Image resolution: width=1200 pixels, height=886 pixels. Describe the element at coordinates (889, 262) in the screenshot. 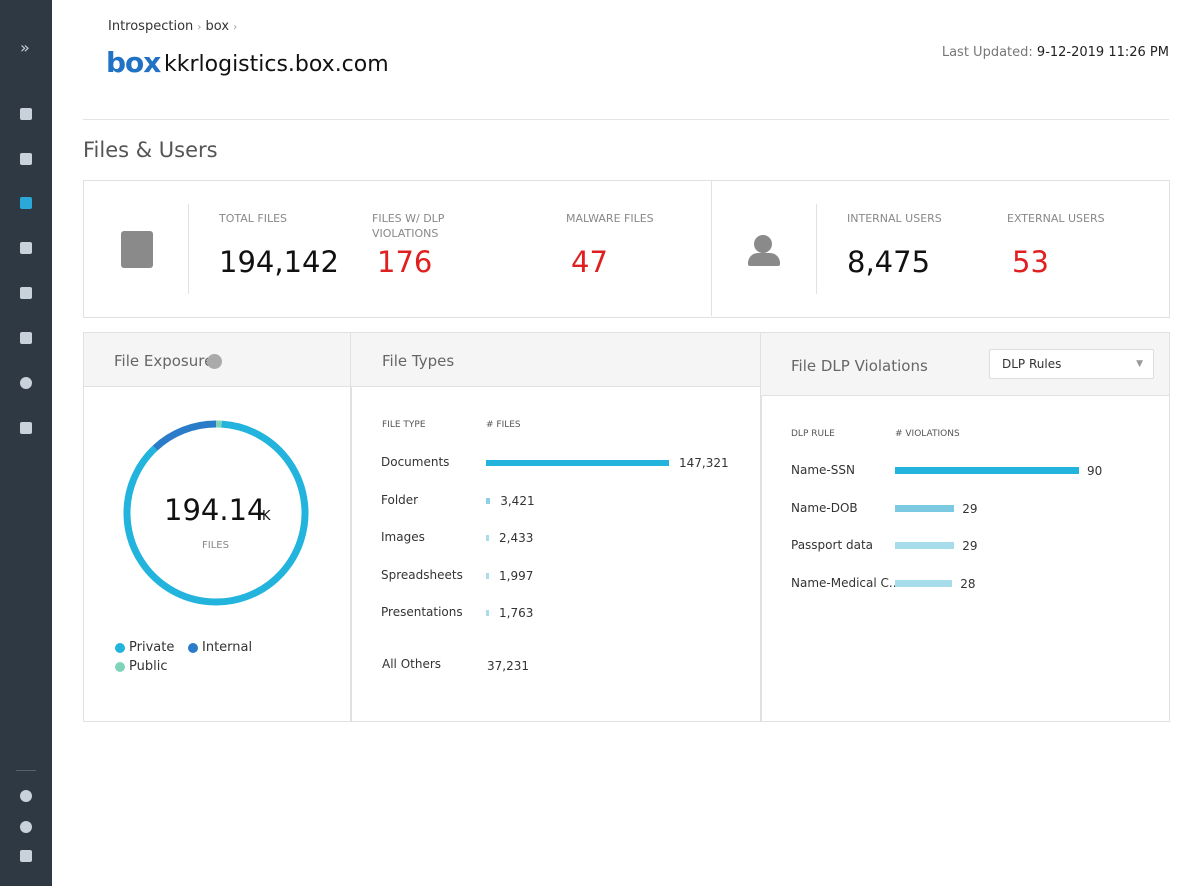

I see `stat-value: 8,475` at that location.